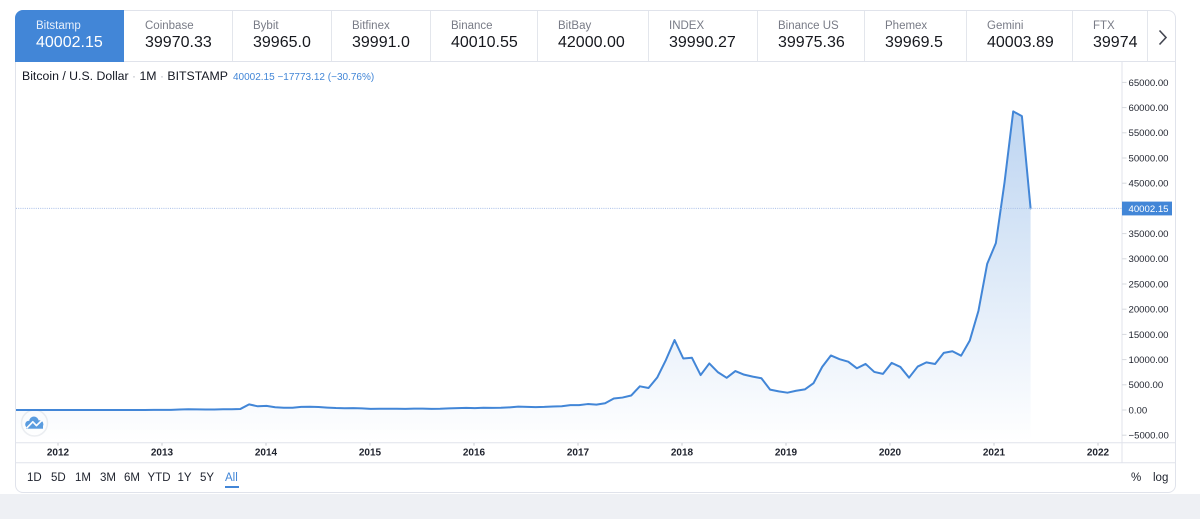  What do you see at coordinates (994, 453) in the screenshot?
I see `svg-text: 2021` at bounding box center [994, 453].